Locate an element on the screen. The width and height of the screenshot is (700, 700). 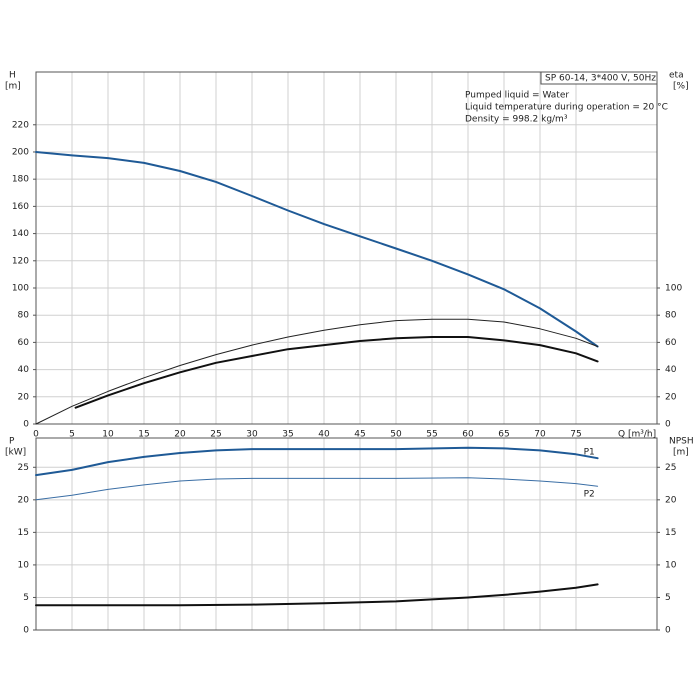
y2-tick-label: 25 is located at coordinates (670, 468).